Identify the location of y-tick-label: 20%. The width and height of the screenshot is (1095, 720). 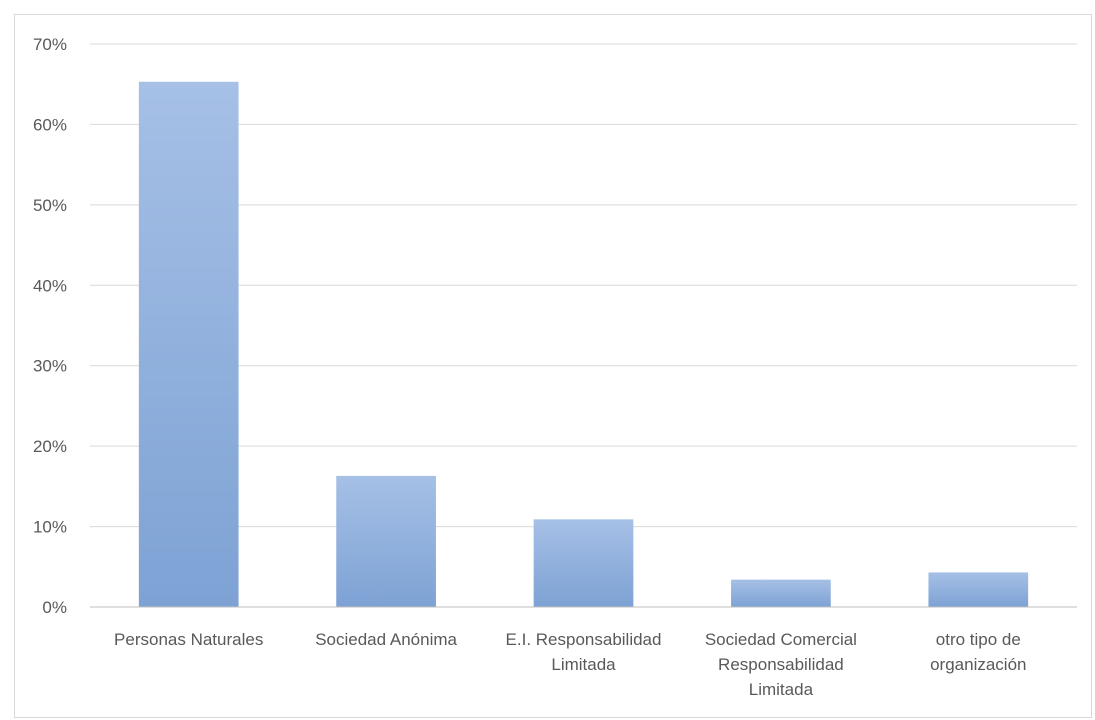
(50, 446).